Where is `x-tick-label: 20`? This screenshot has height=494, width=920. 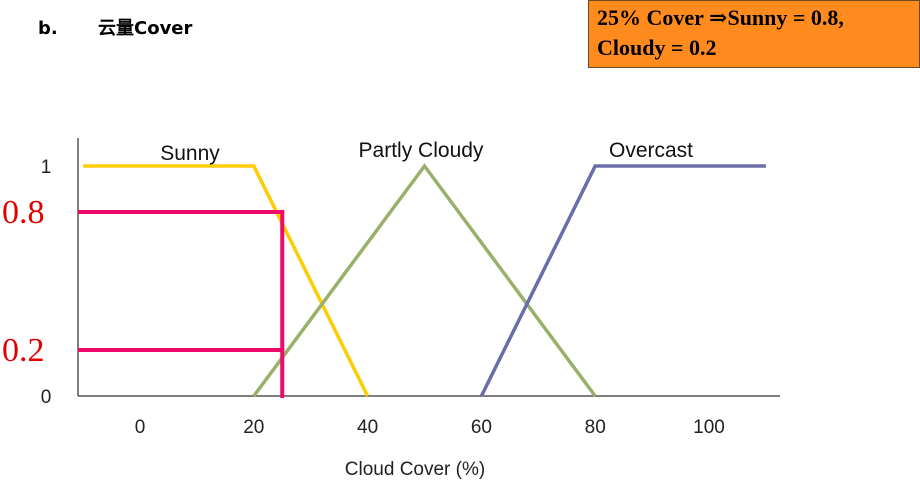 x-tick-label: 20 is located at coordinates (253, 427).